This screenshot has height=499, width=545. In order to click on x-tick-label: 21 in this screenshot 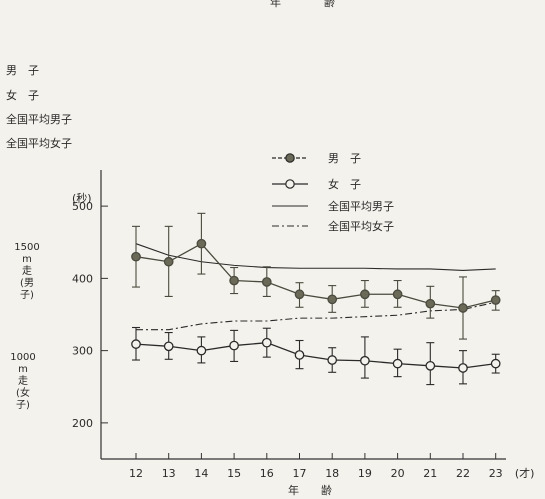, I will do `click(430, 473)`.